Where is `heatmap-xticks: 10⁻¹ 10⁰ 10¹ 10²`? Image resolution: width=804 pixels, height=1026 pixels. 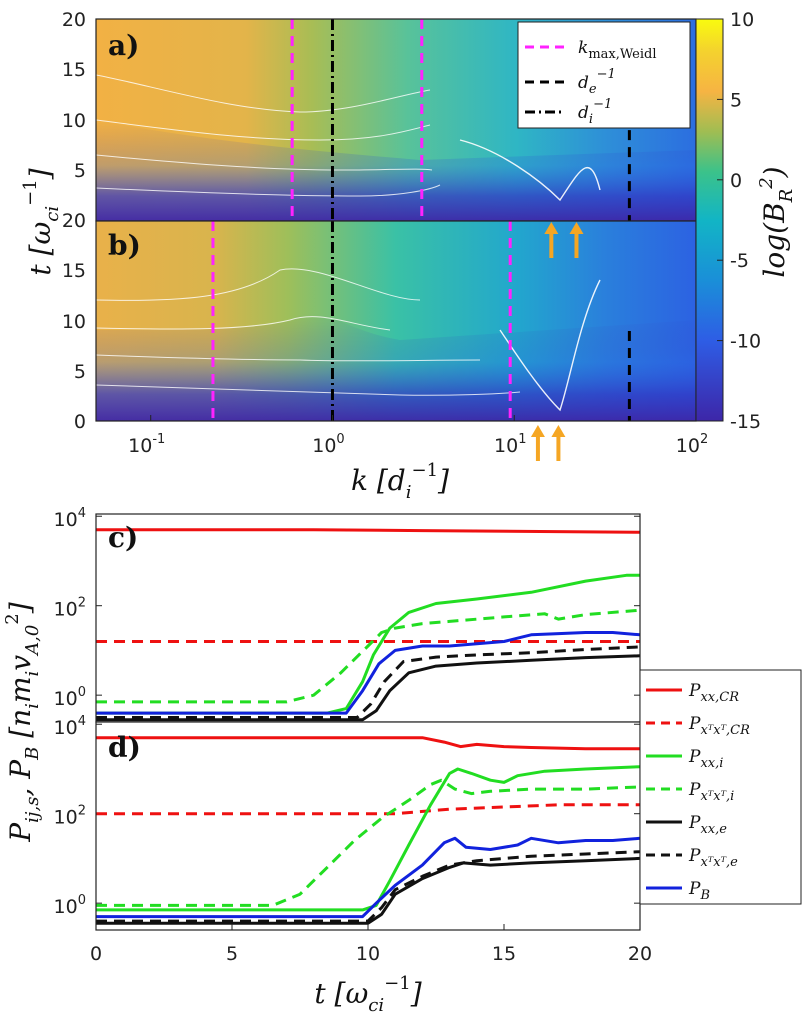 heatmap-xticks: 10⁻¹ 10⁰ 10¹ 10² is located at coordinates (418, 436).